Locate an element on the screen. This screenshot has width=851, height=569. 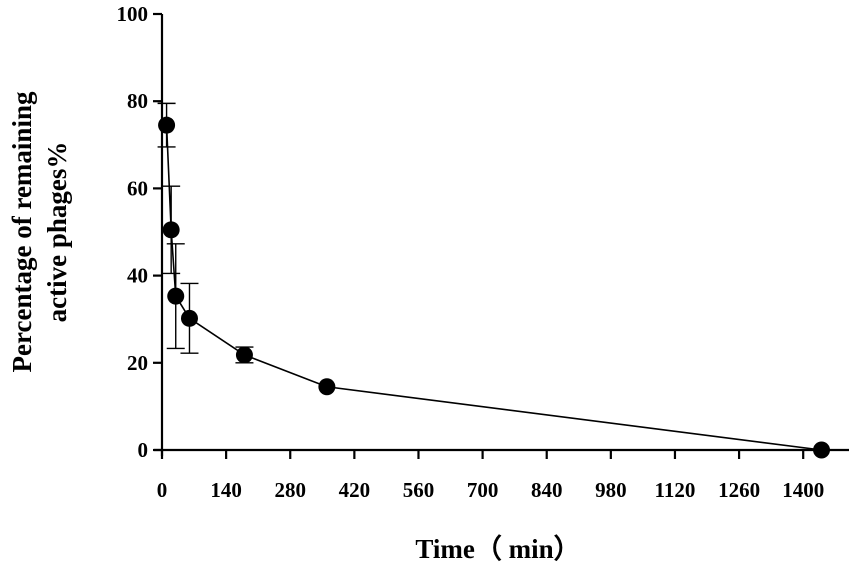
x-tick-label: 280 is located at coordinates (290, 490).